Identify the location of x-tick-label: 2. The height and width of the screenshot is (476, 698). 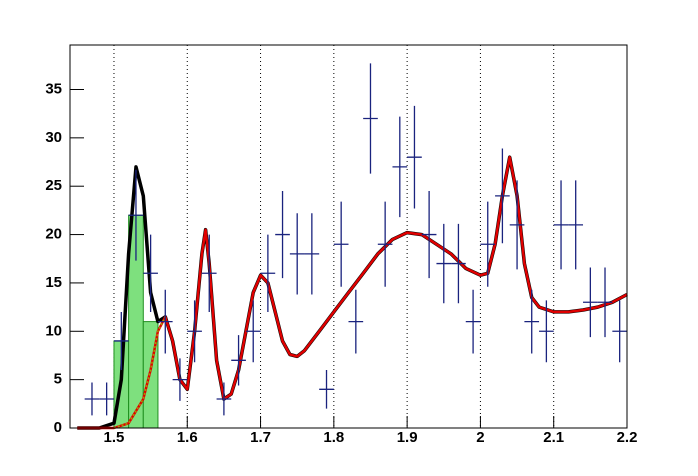
(480, 437).